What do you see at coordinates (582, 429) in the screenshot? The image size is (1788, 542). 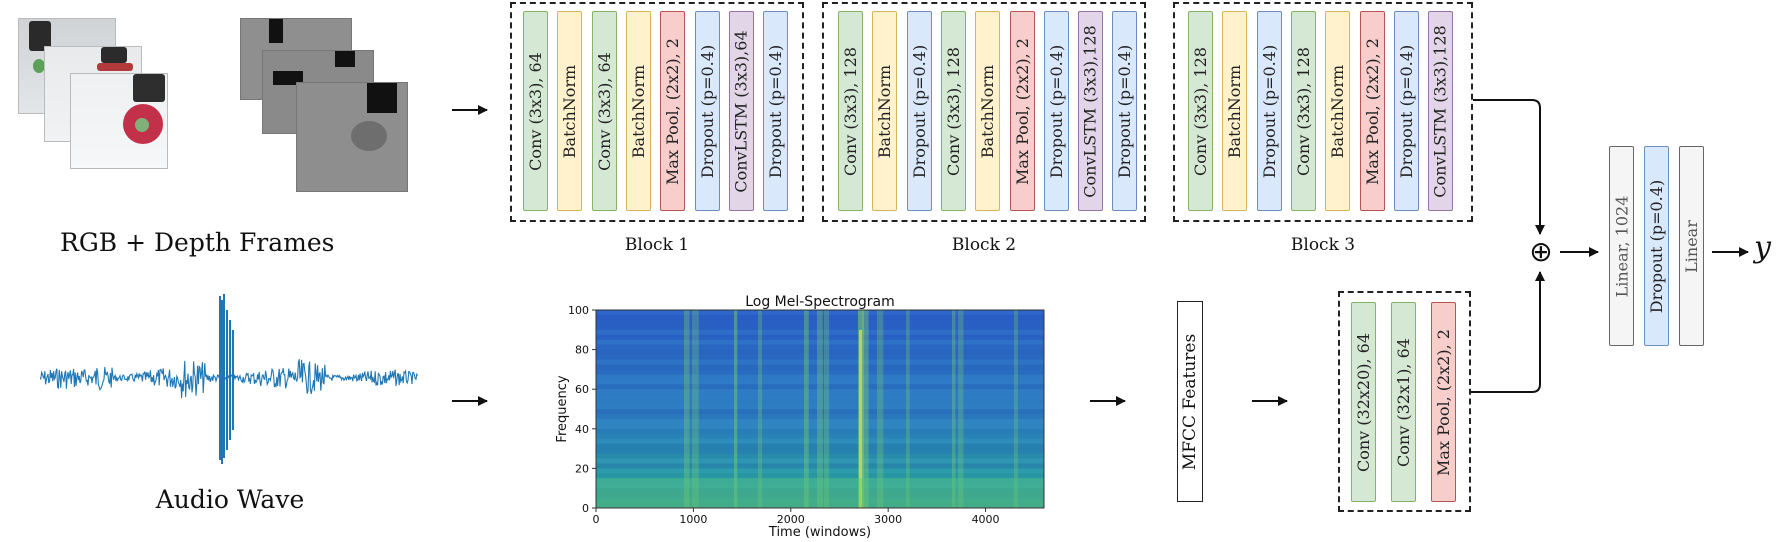 I see `spectrogram-ytick-label: 40` at bounding box center [582, 429].